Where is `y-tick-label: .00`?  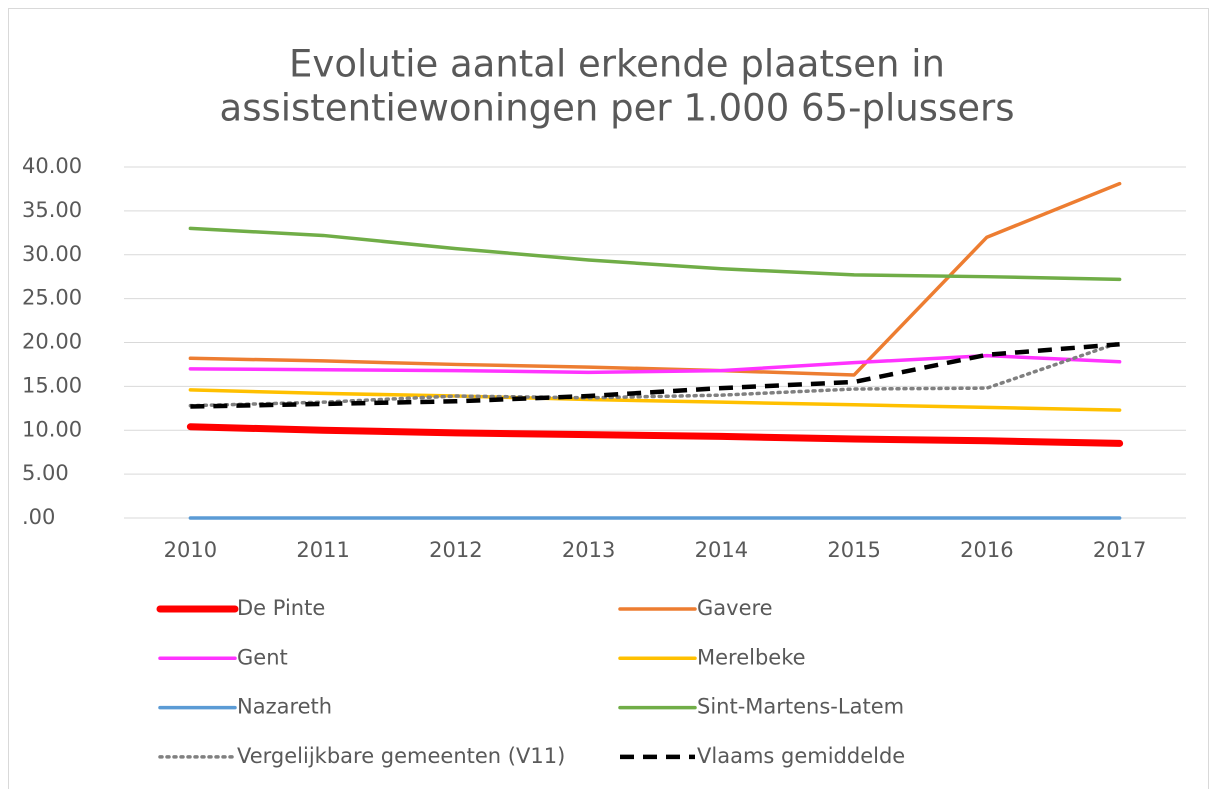 y-tick-label: .00 is located at coordinates (38, 517).